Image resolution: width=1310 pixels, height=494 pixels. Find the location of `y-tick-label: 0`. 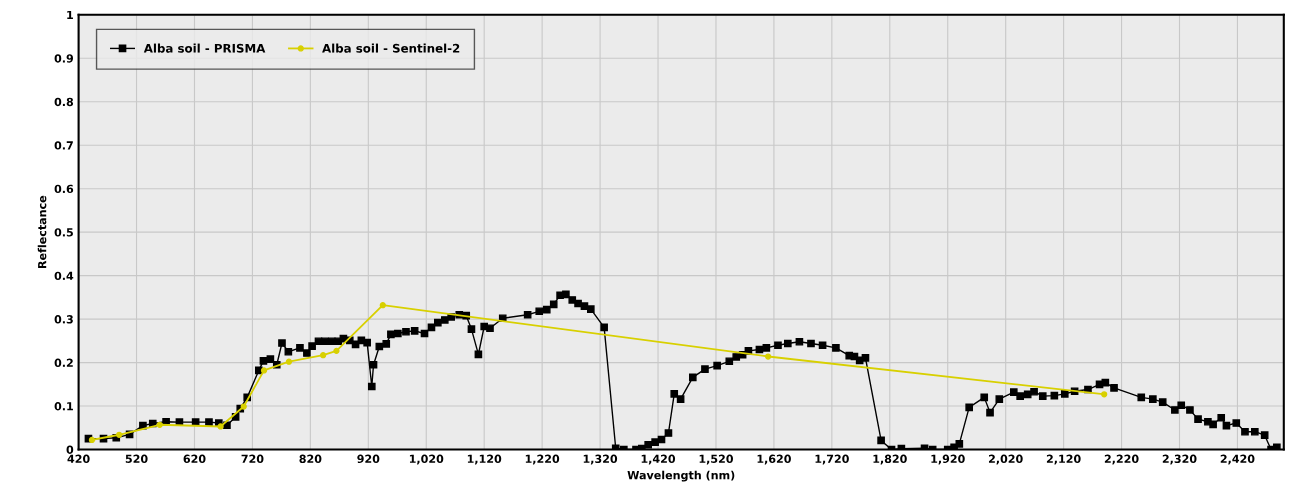

y-tick-label: 0 is located at coordinates (70, 449).